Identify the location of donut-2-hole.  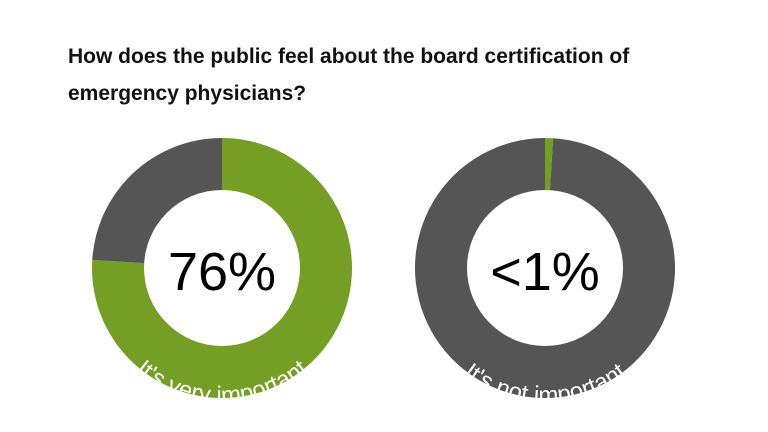
(545, 268).